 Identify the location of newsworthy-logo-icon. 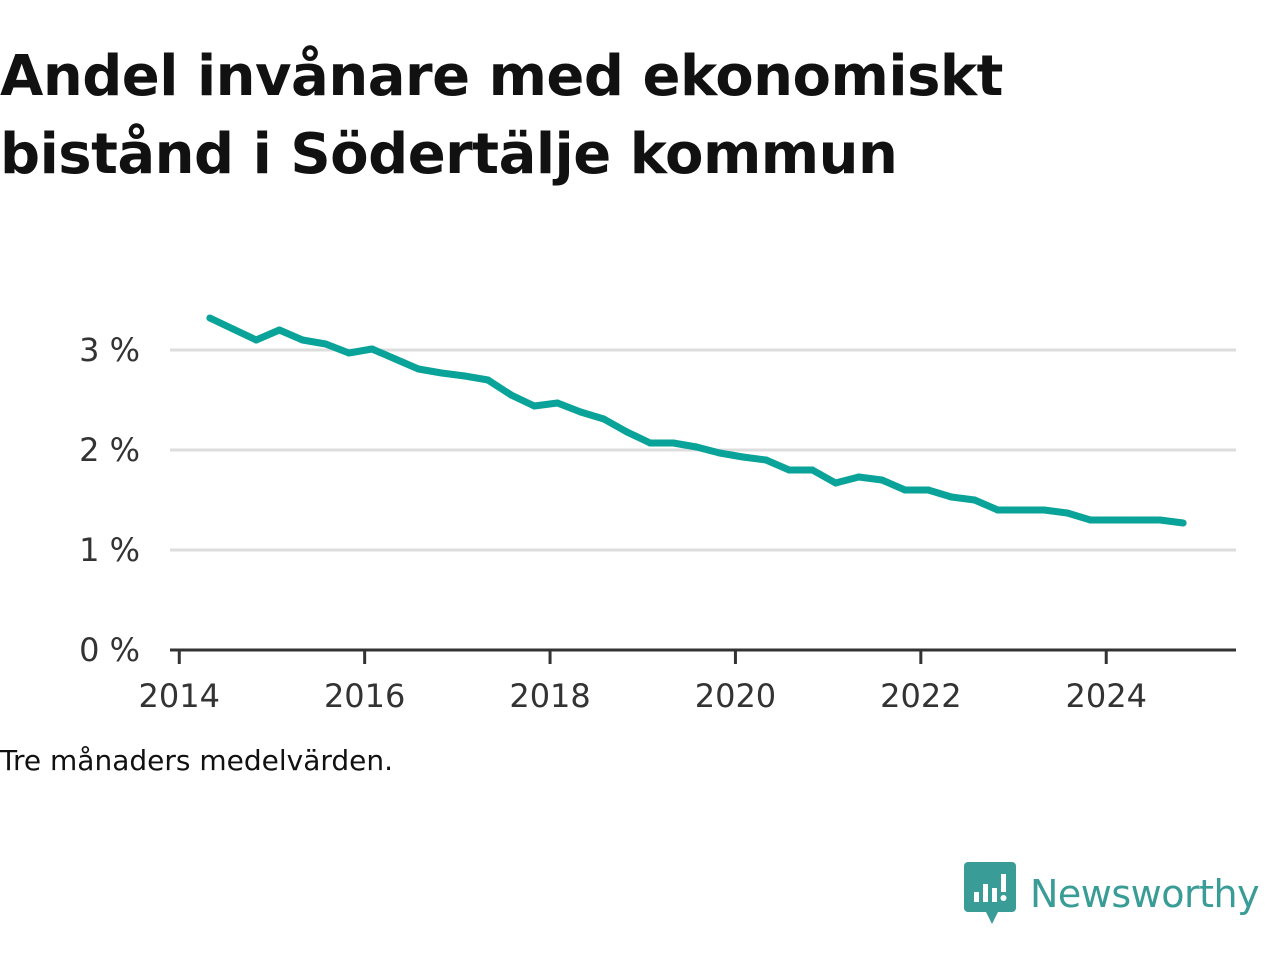
(990, 893).